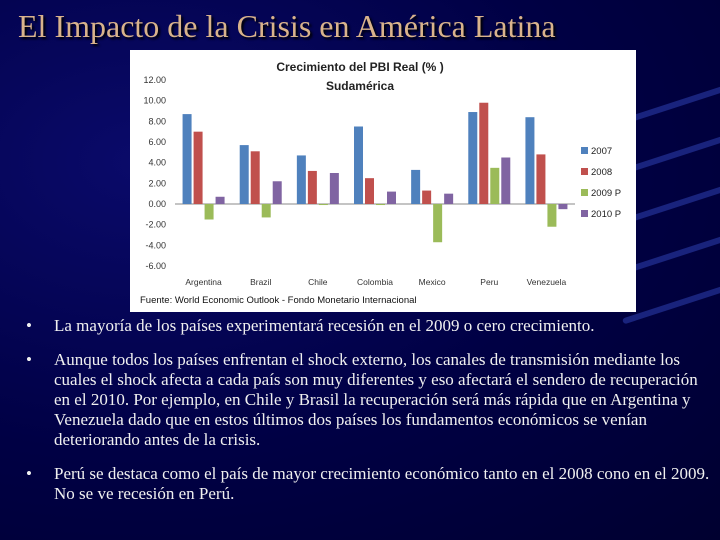 This screenshot has width=720, height=540. I want to click on y-tick-label: 6.00, so click(157, 142).